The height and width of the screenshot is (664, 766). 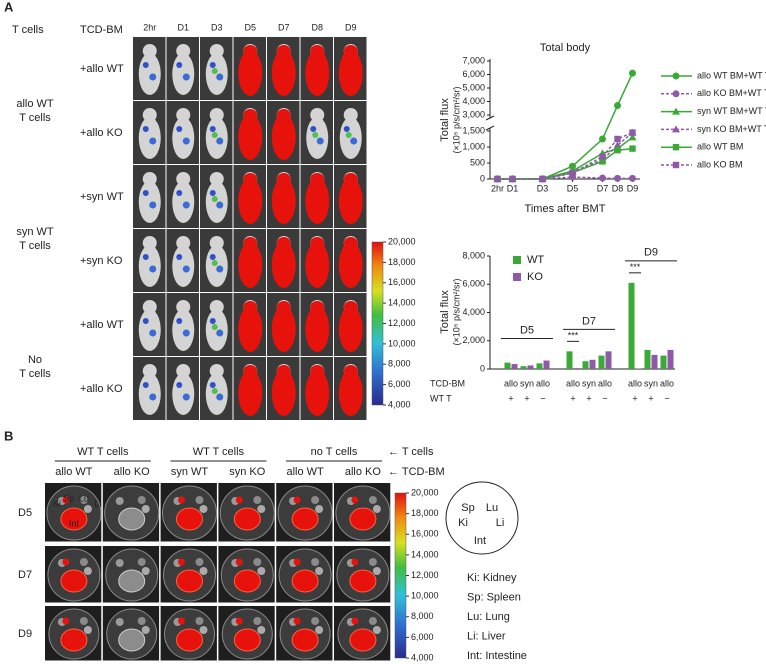 What do you see at coordinates (589, 321) in the screenshot?
I see `group-label: D7` at bounding box center [589, 321].